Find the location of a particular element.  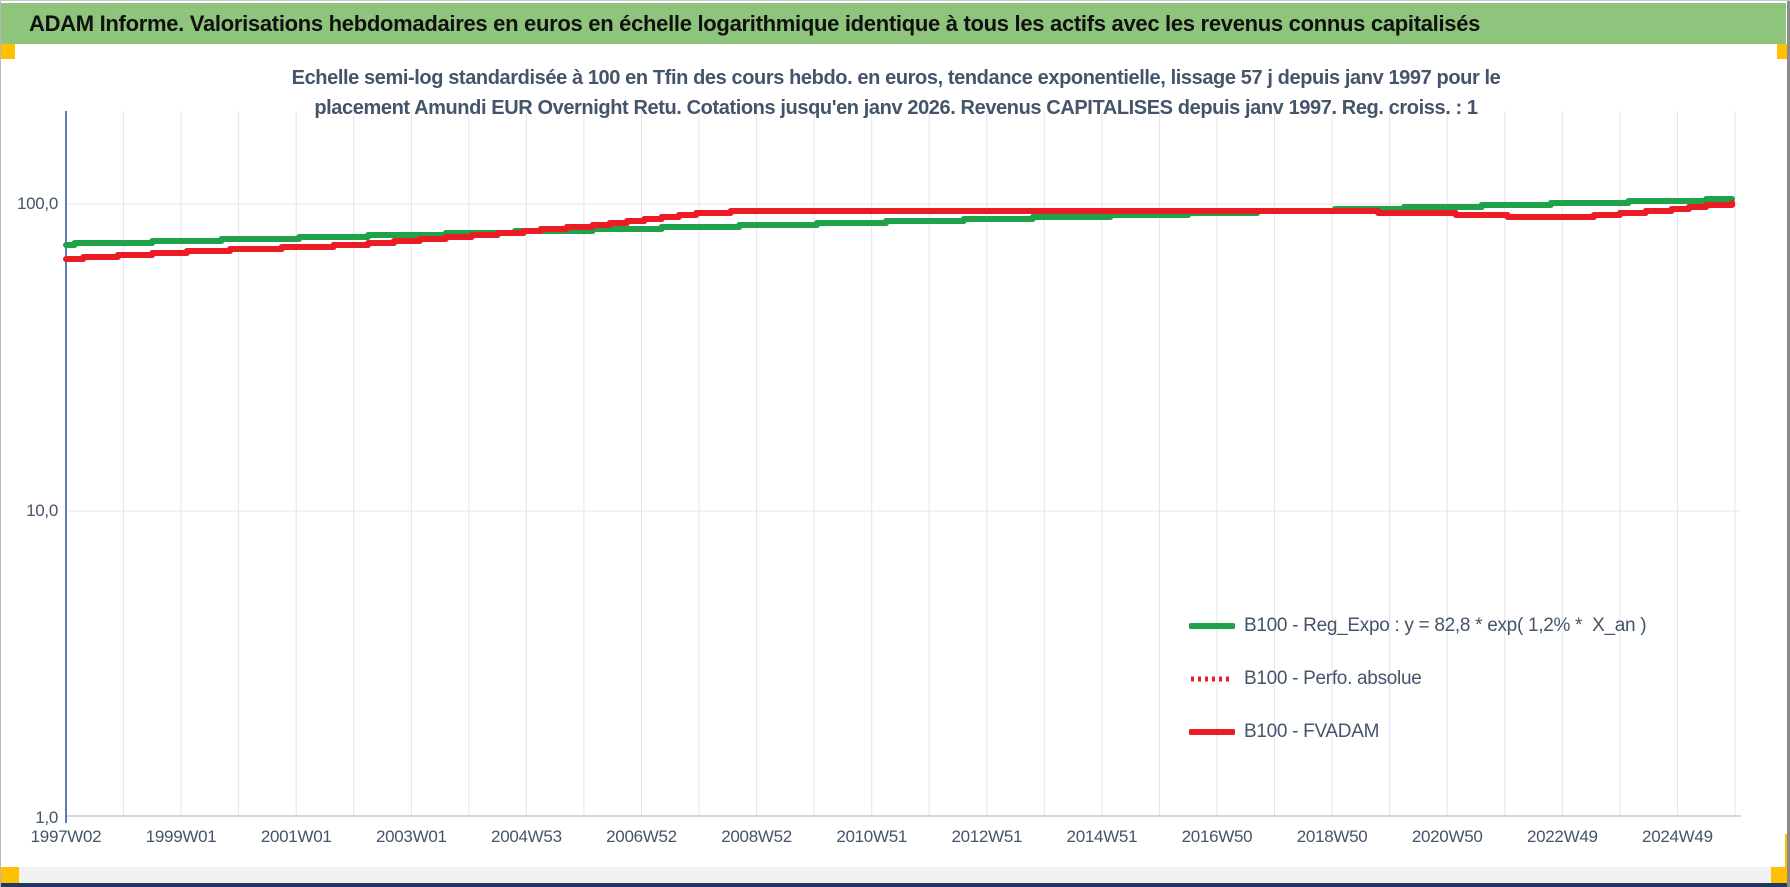

x-tick-label: 2008W52 is located at coordinates (756, 836).